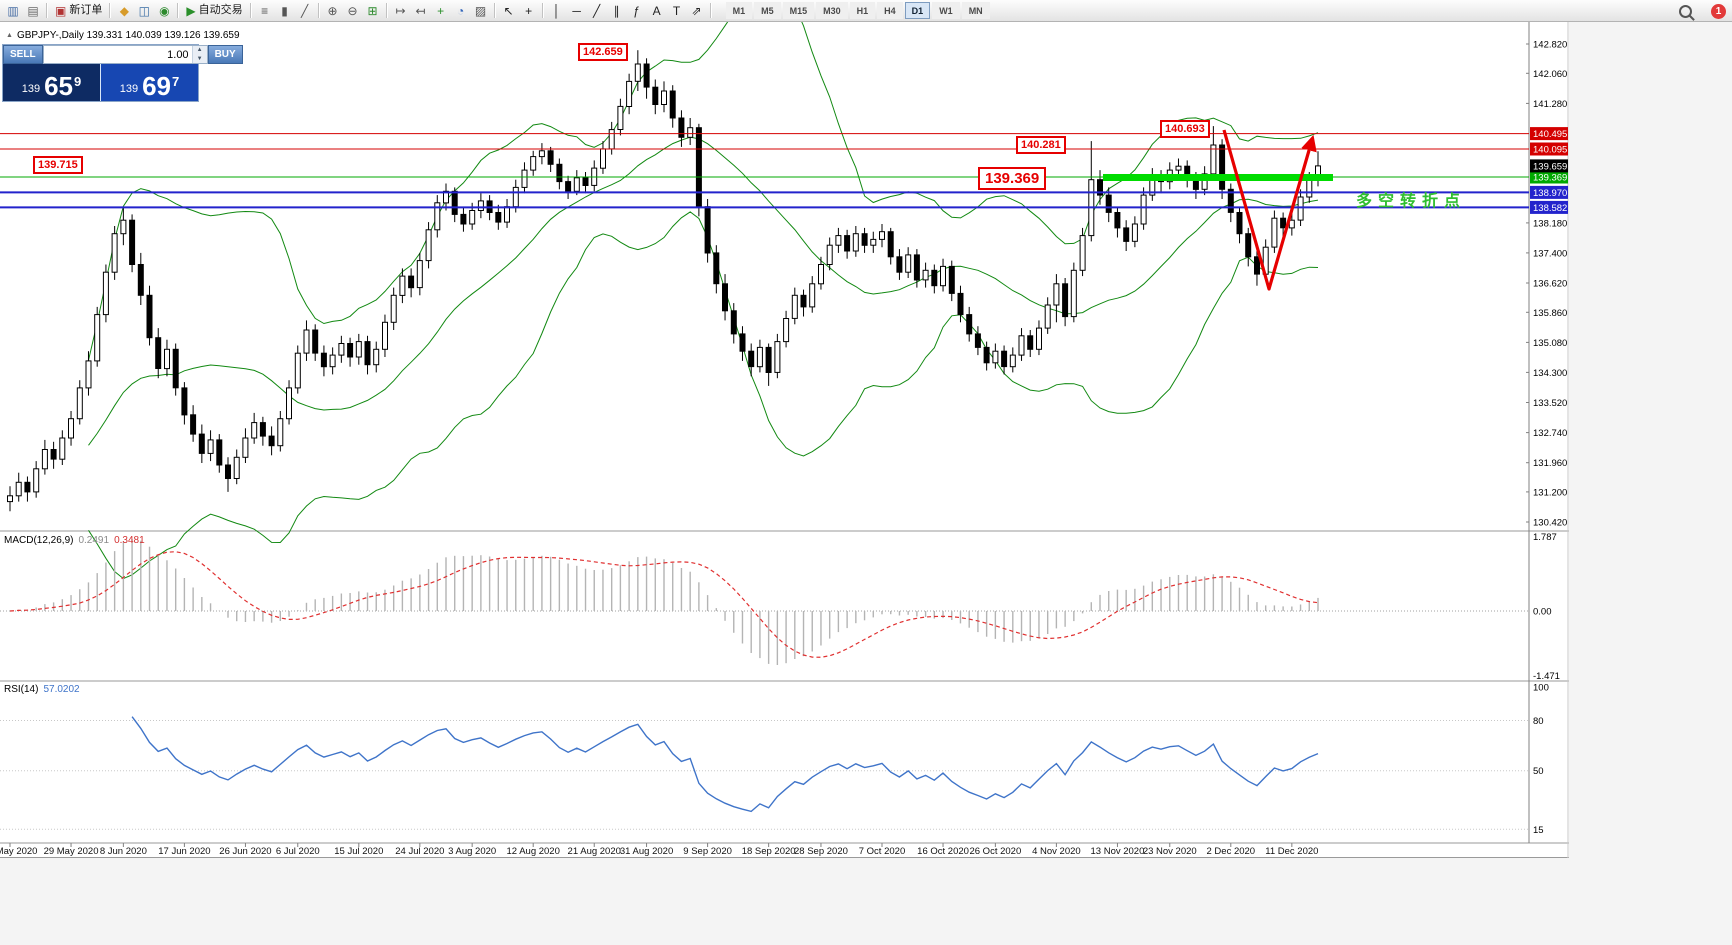  I want to click on vertical-line-button: │, so click(557, 11).